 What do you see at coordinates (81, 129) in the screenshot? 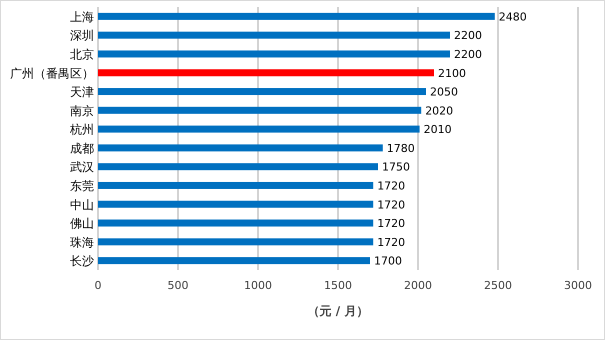
I see `y-tick-label: 杭州` at bounding box center [81, 129].